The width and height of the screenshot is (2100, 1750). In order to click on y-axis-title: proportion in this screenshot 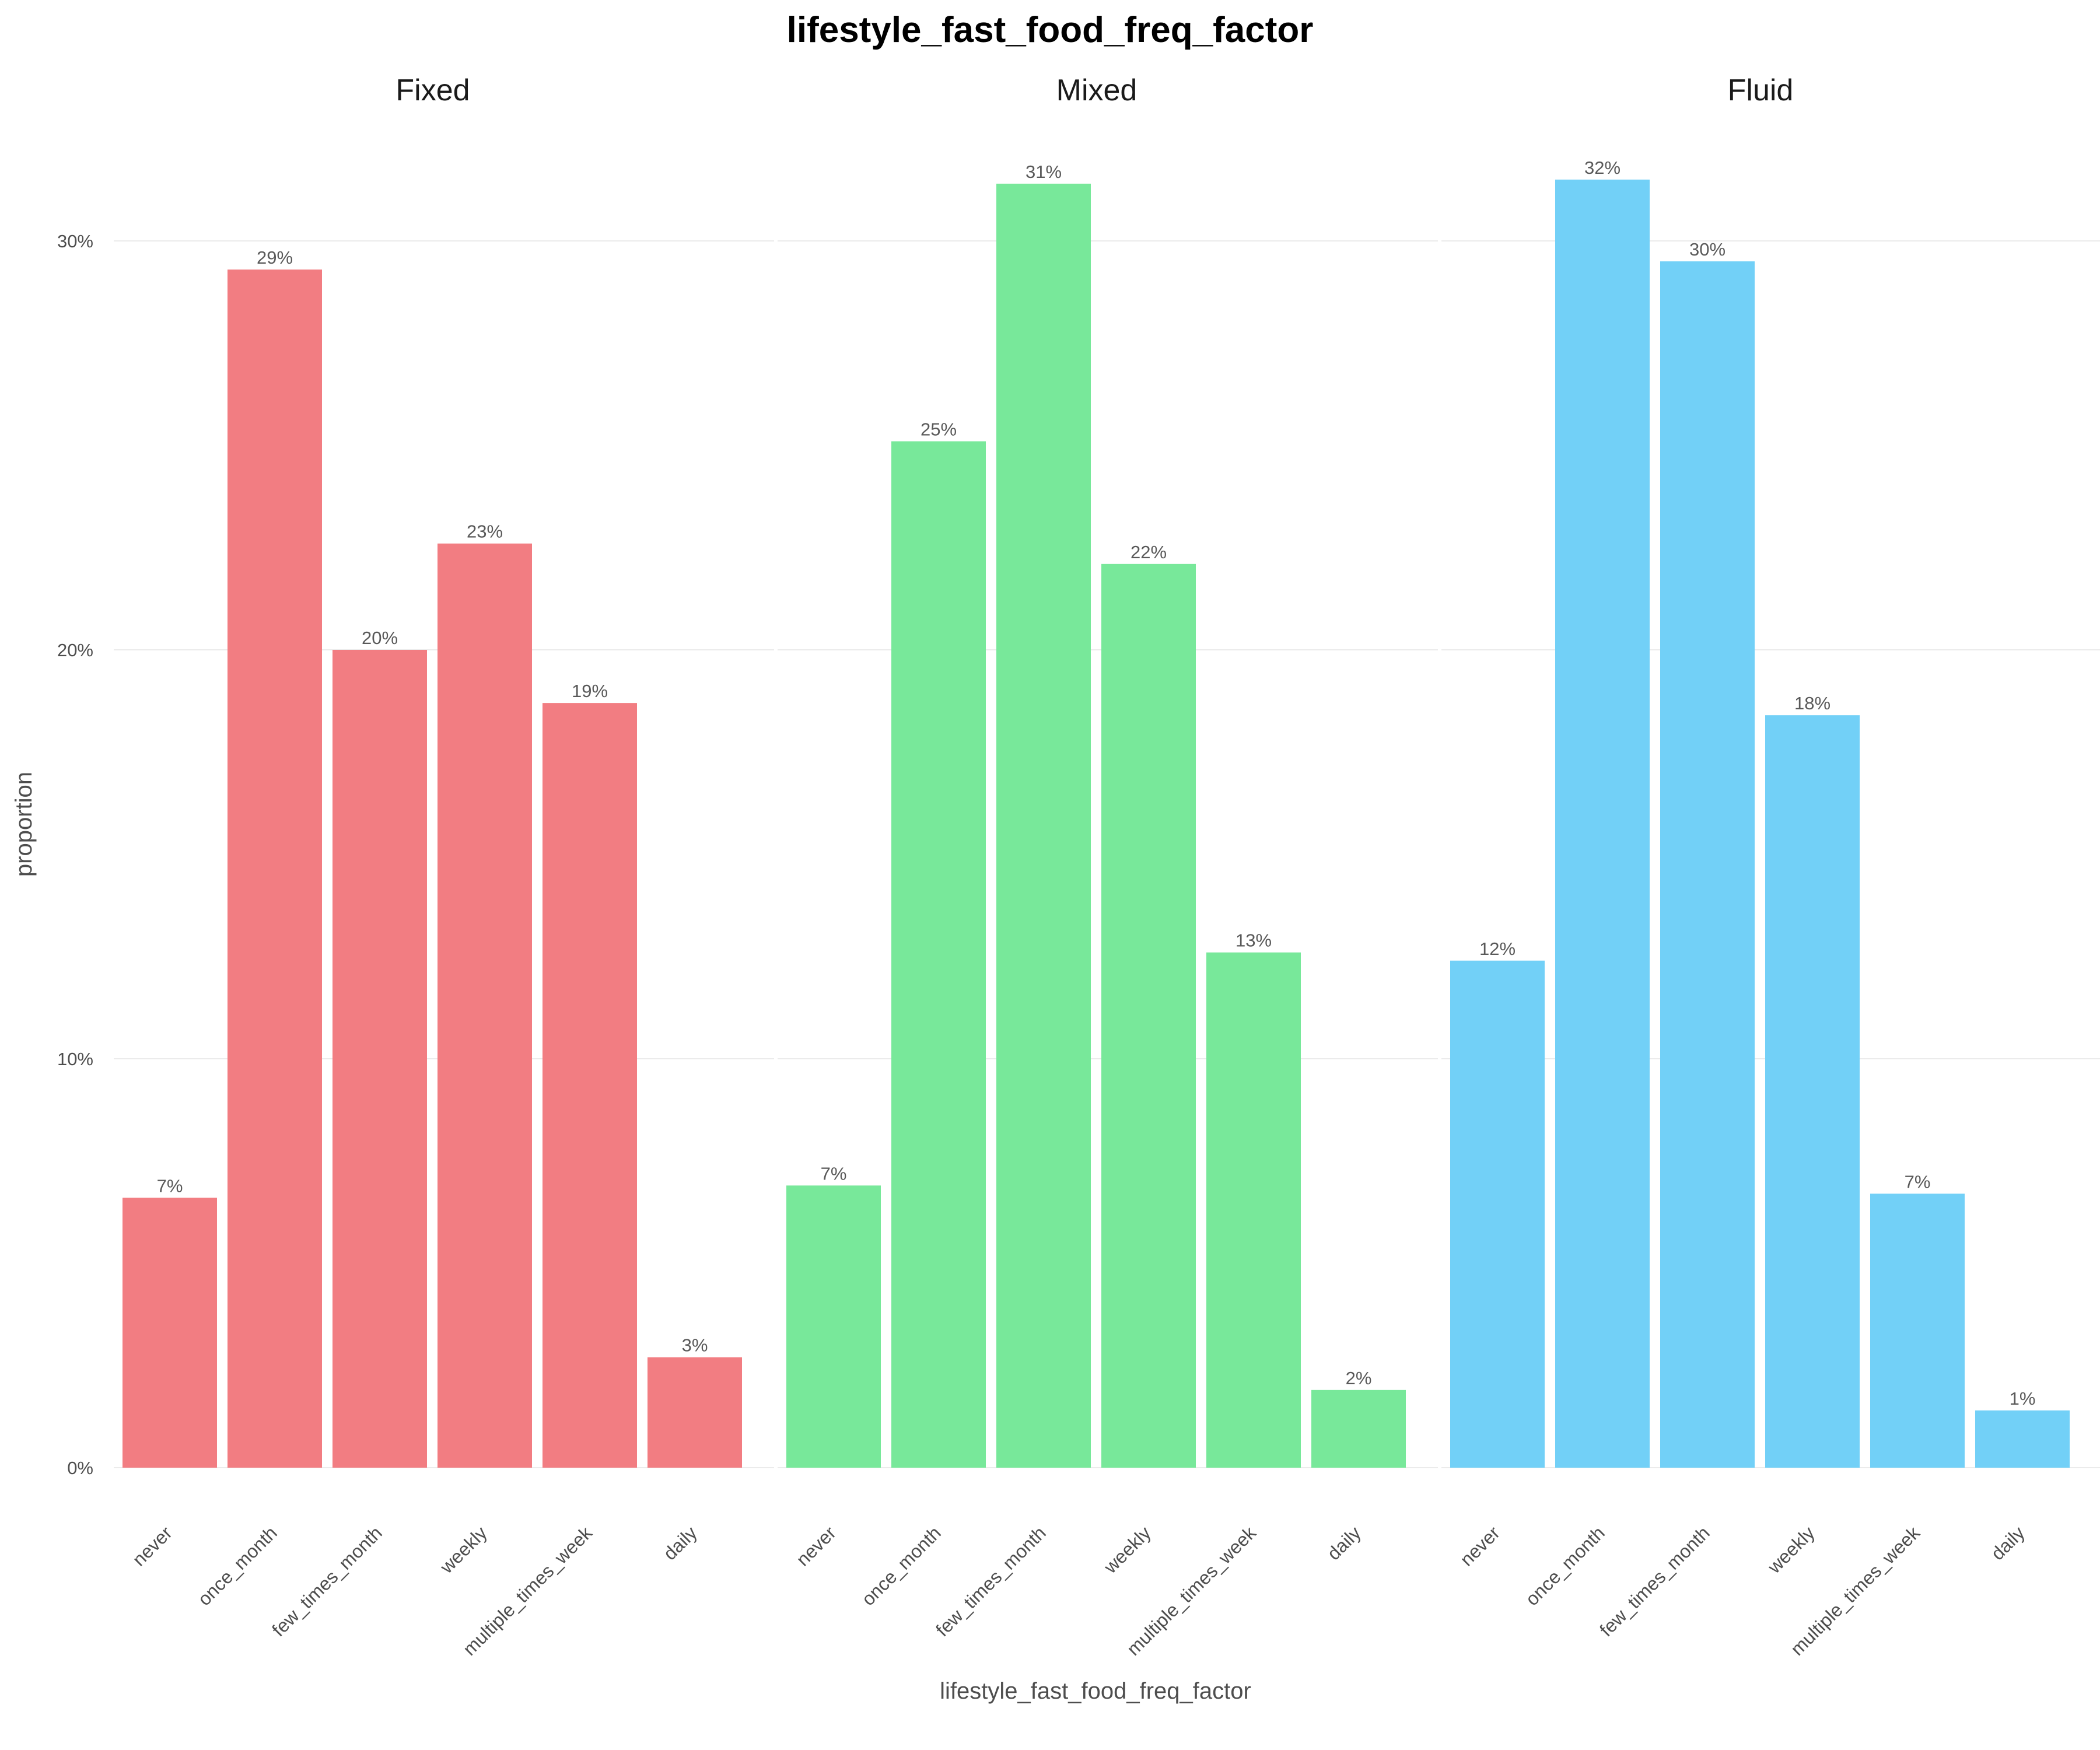, I will do `click(24, 824)`.